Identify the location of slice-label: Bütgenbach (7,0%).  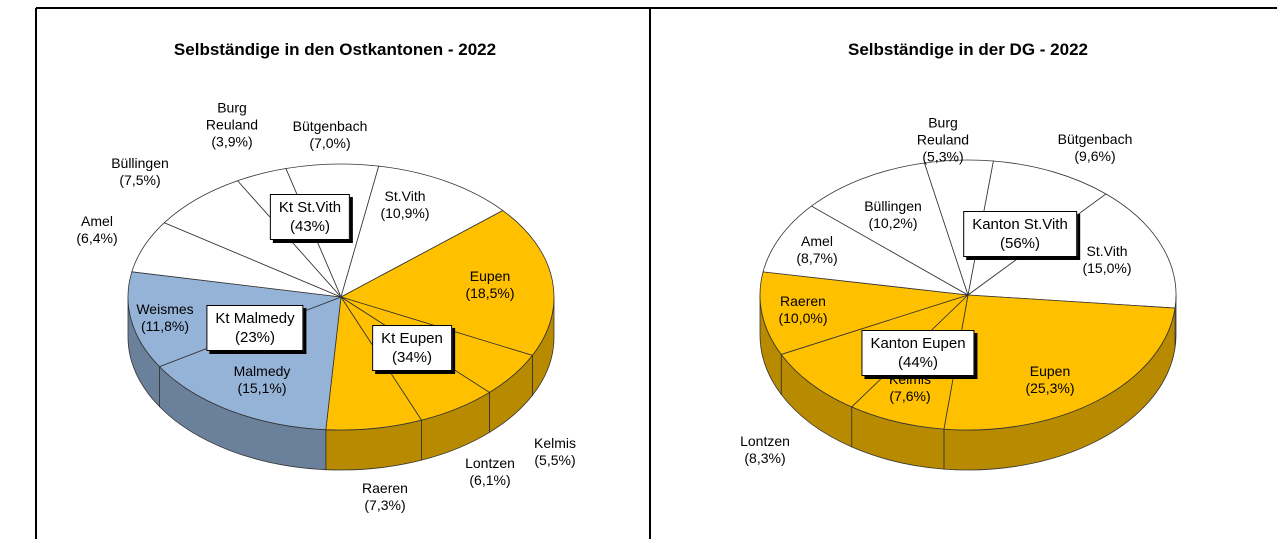
(330, 135).